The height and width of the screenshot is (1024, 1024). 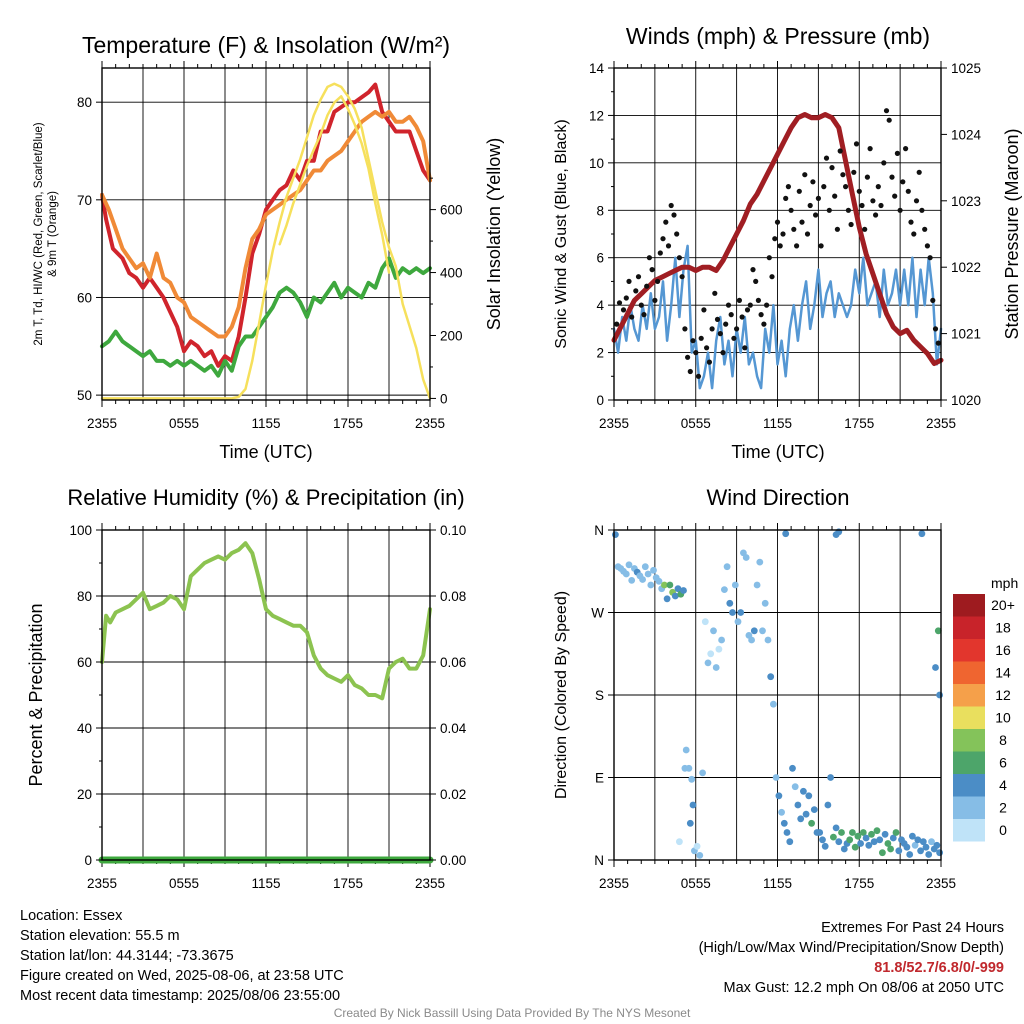 I want to click on chart-title: Temperature (F) & Insolation (W/m²), so click(x=266, y=45).